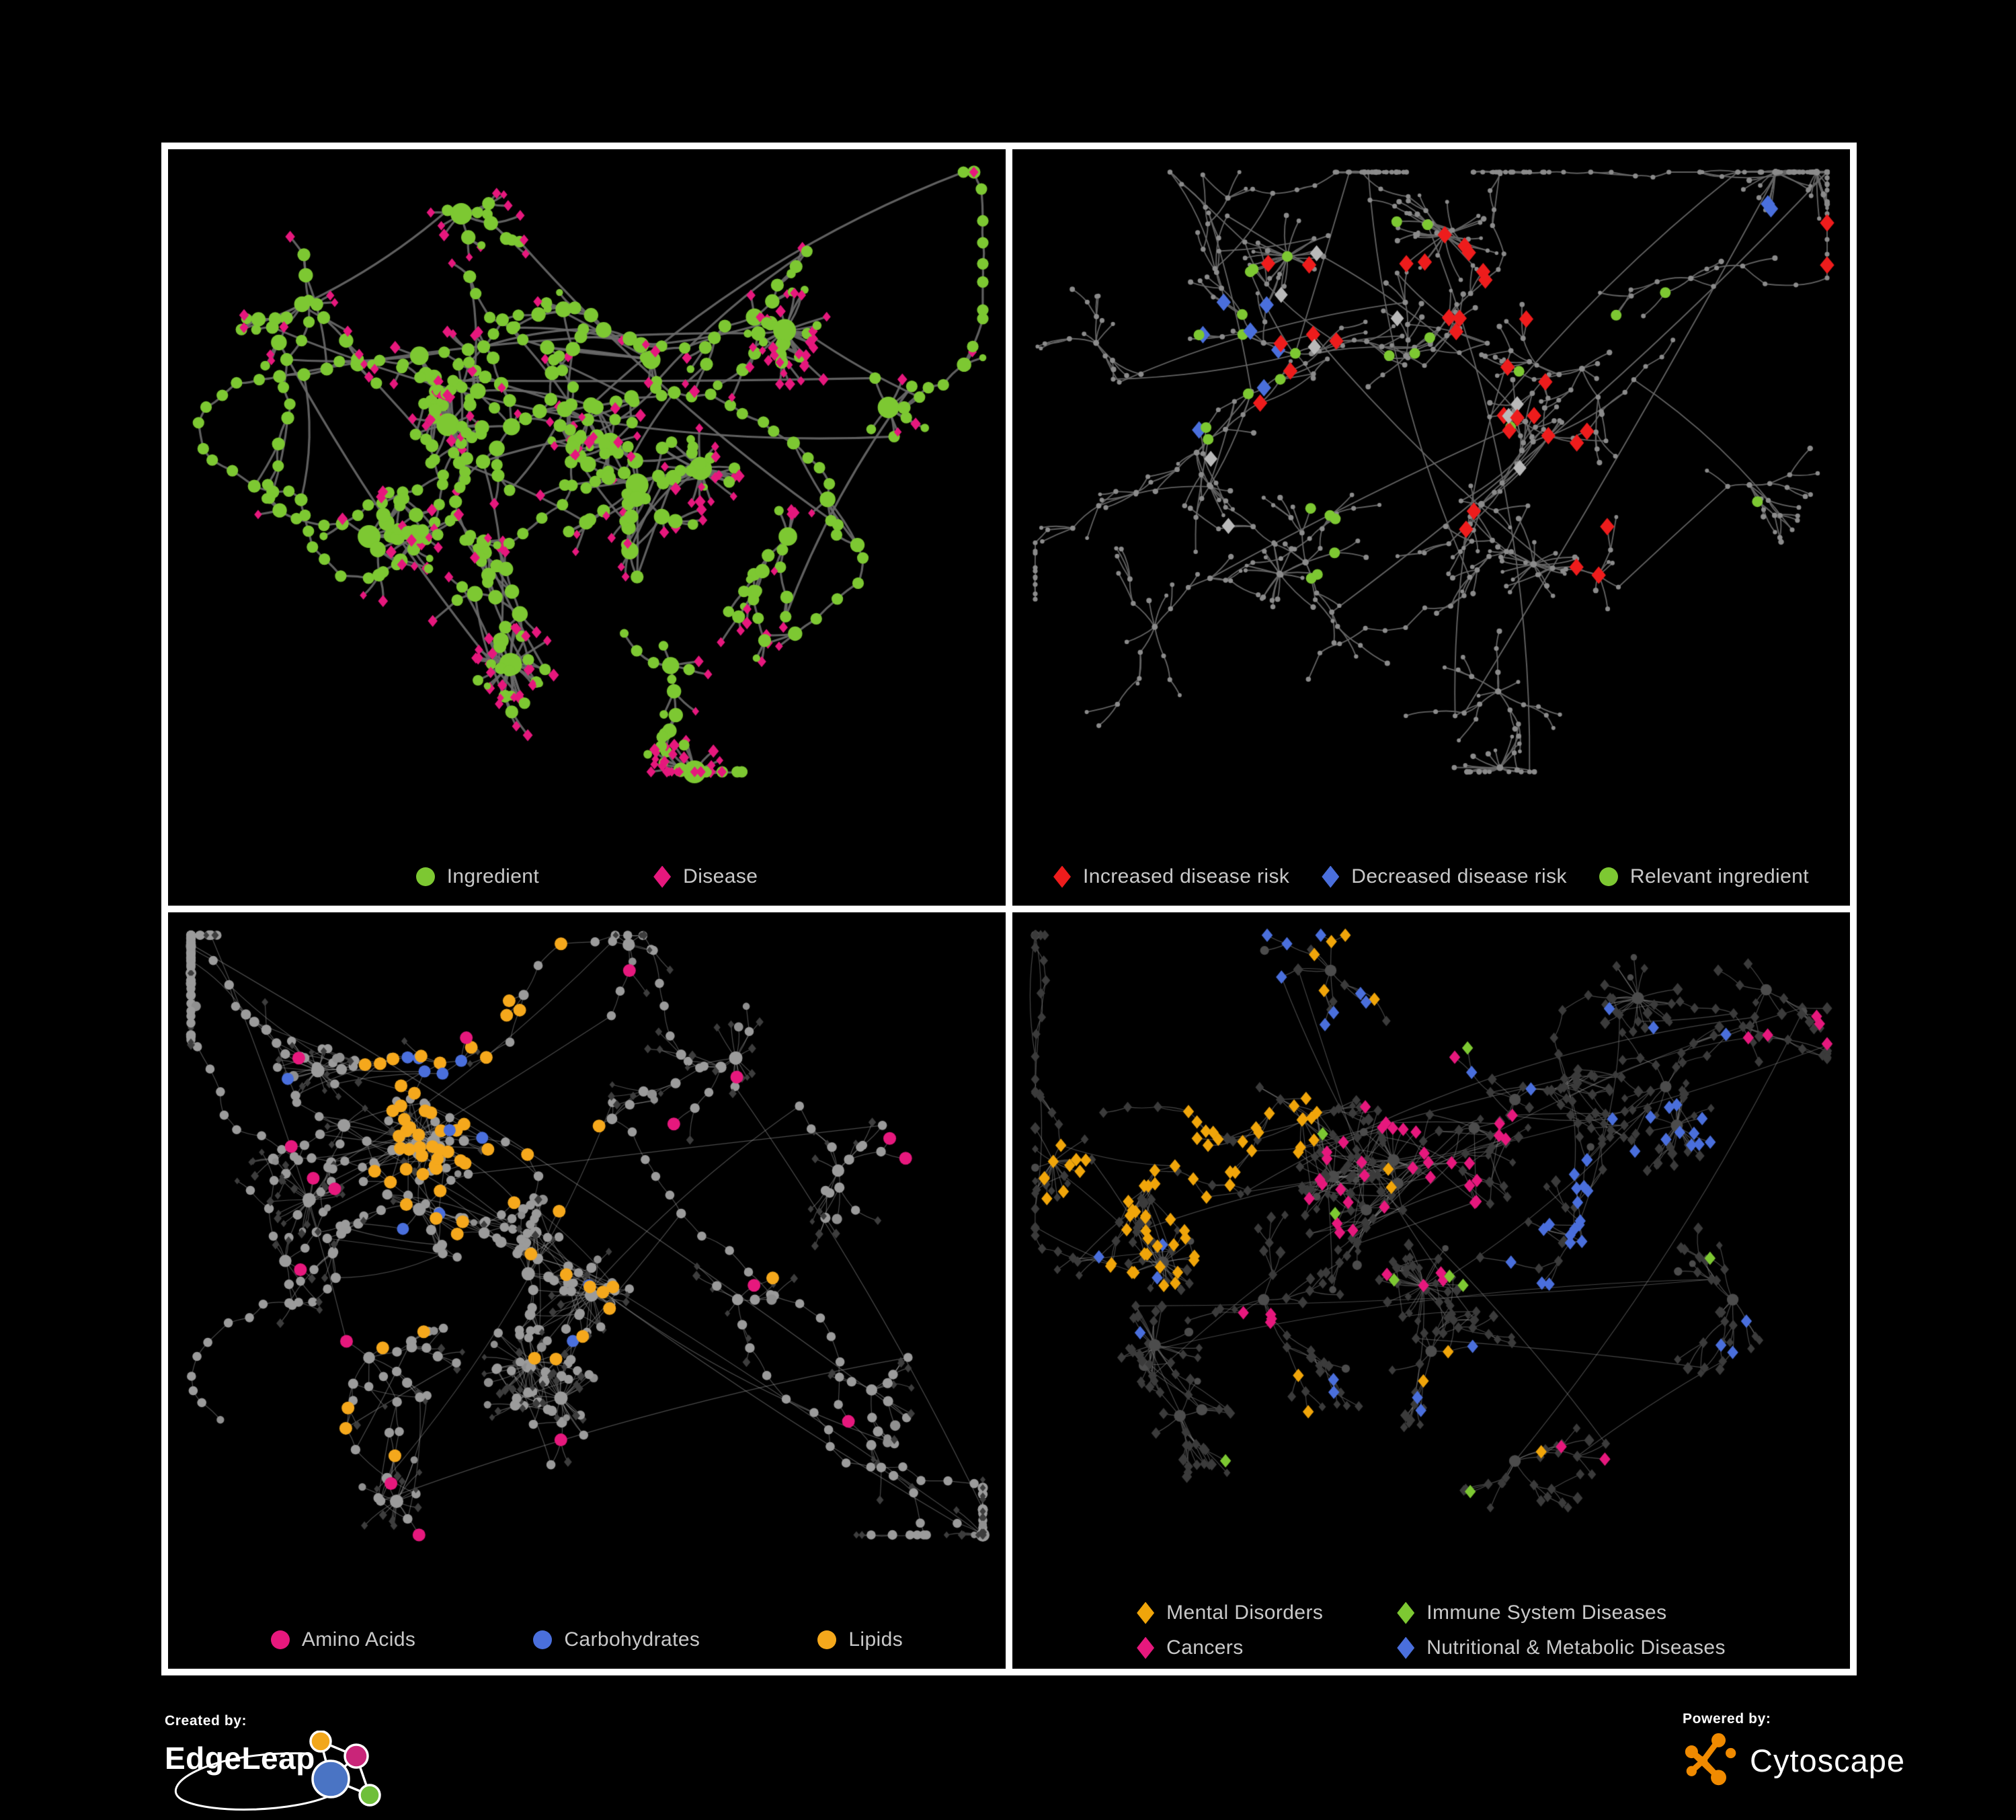  I want to click on increased-risk-marker-icon, so click(1062, 876).